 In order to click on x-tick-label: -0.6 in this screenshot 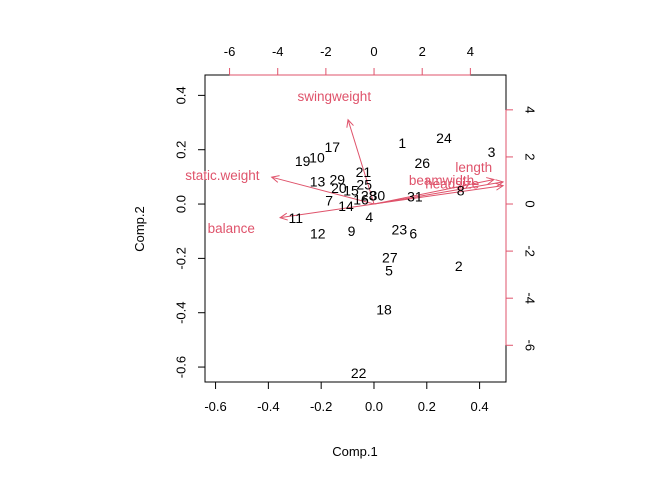, I will do `click(215, 406)`.